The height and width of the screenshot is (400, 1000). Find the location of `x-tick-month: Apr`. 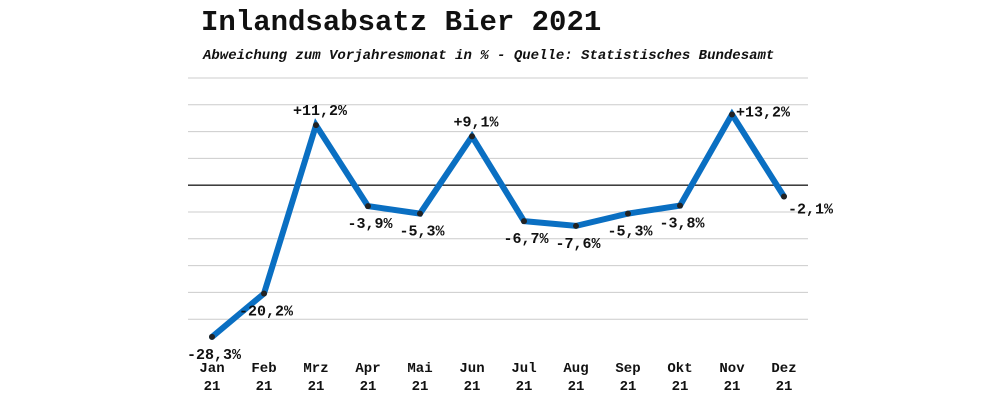

x-tick-month: Apr is located at coordinates (367, 369).